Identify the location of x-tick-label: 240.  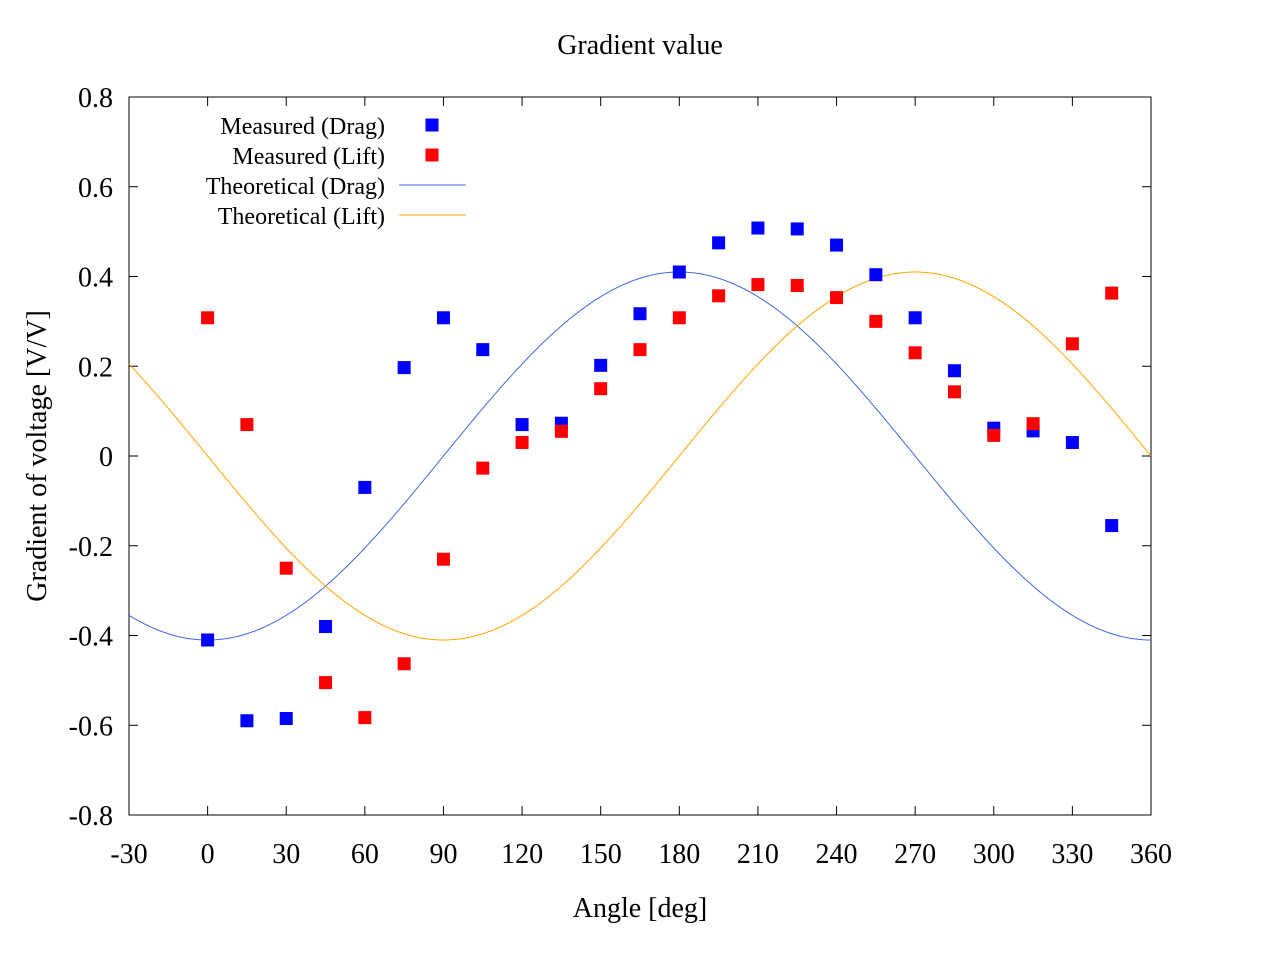
(837, 854).